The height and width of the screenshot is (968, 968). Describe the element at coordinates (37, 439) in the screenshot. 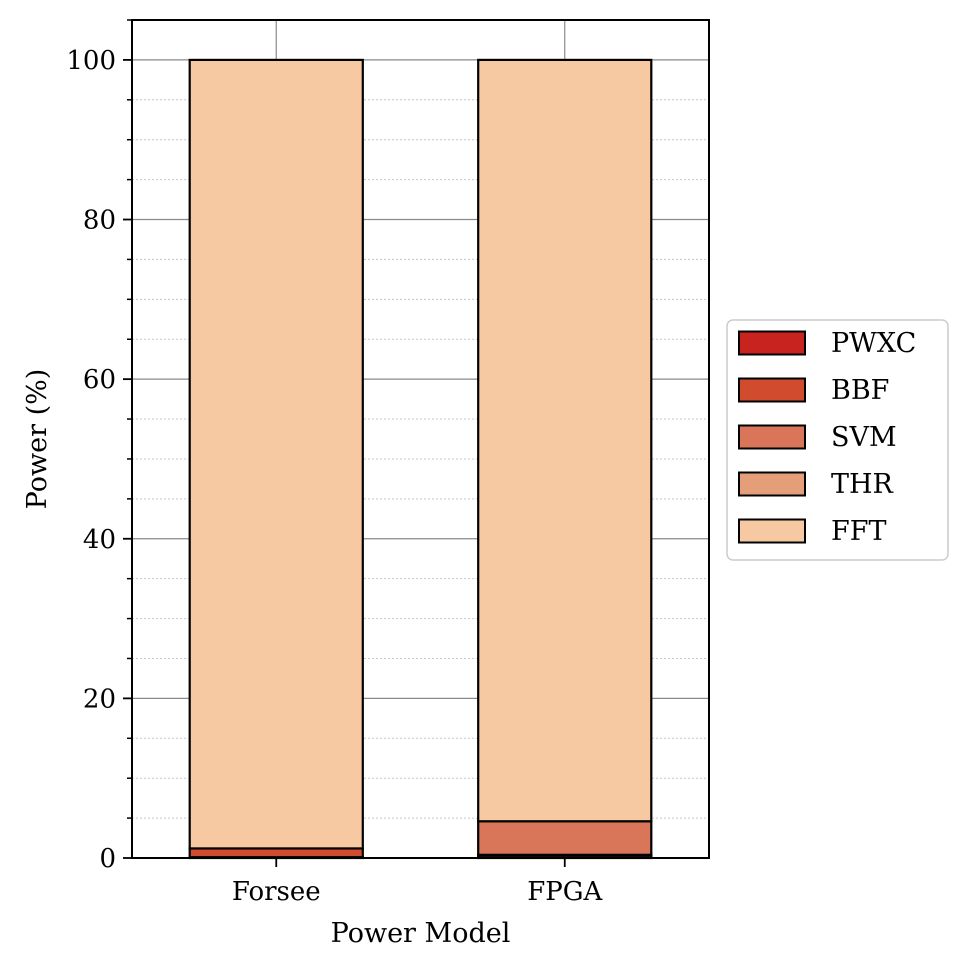

I see `y-axis-title: Power (%)` at that location.